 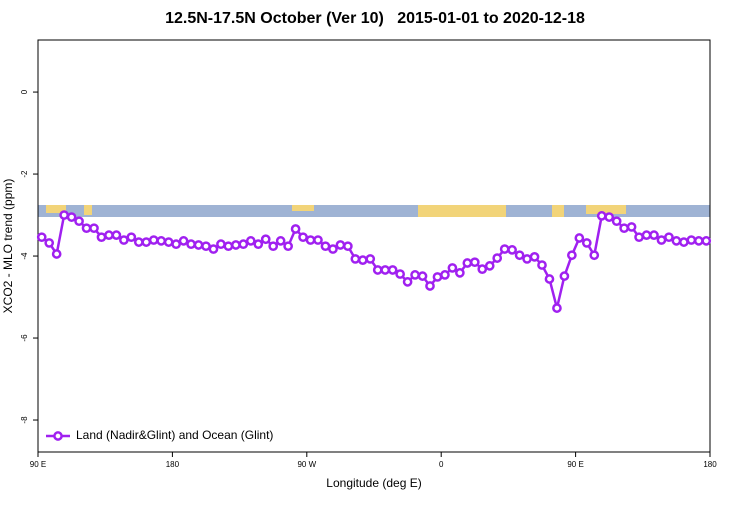 I want to click on x-axis-label: Longitude (deg E), so click(x=373, y=483).